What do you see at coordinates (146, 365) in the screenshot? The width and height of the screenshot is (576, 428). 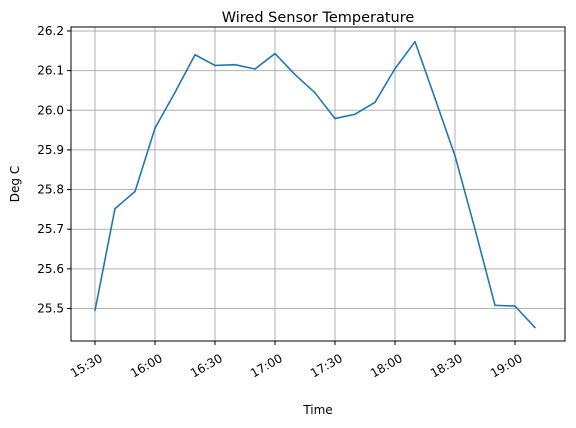 I see `x-tick-label: 16:00` at bounding box center [146, 365].